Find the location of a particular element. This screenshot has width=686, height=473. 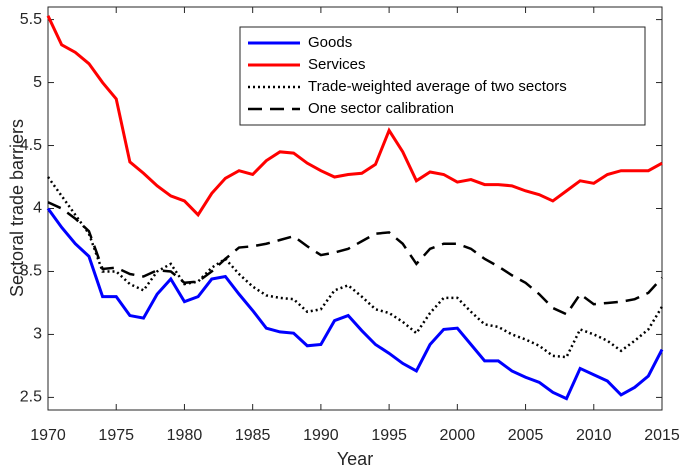

x-tick-label: 1990 is located at coordinates (321, 435).